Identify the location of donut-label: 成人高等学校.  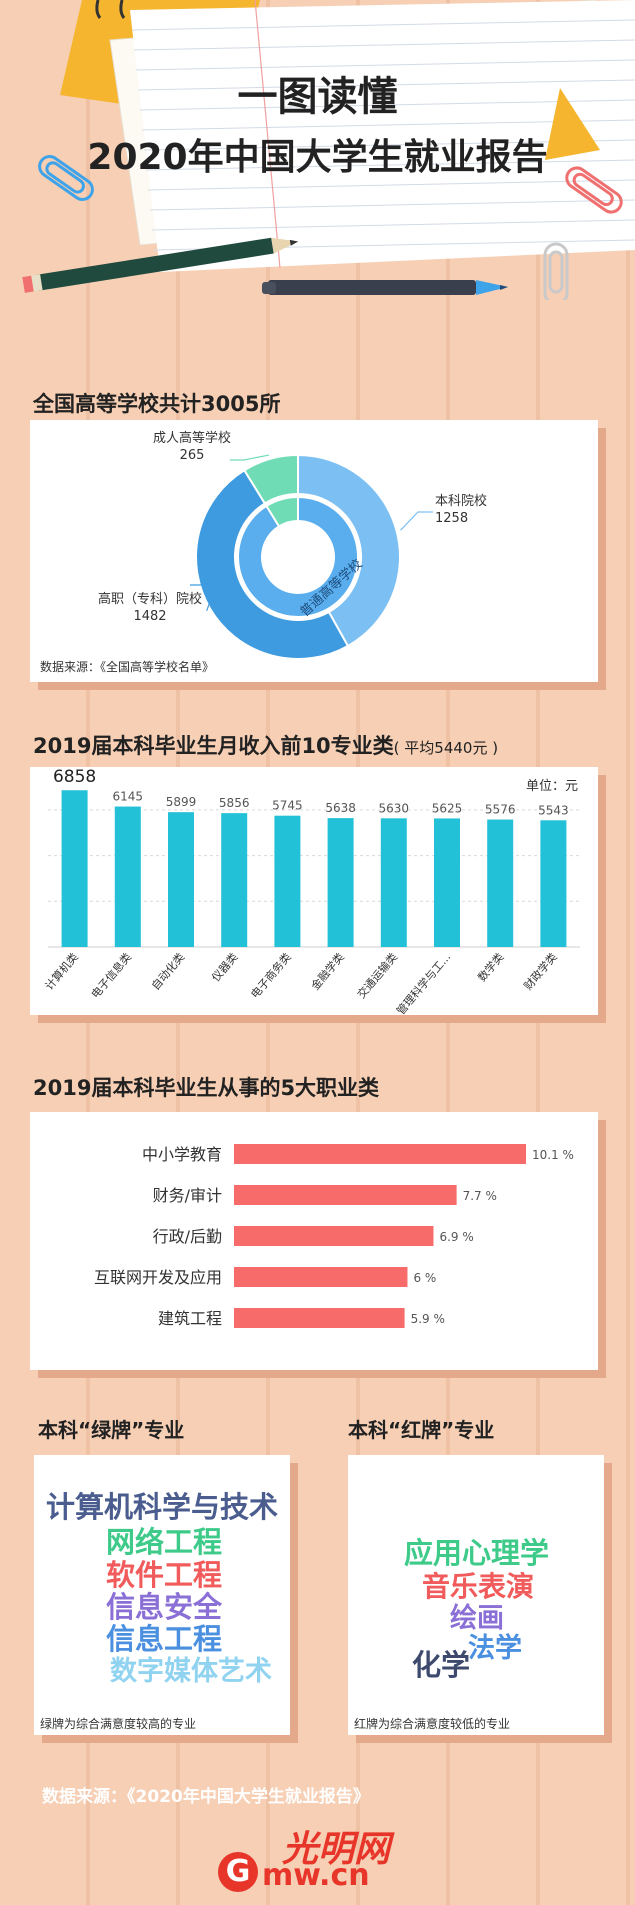
(192, 438).